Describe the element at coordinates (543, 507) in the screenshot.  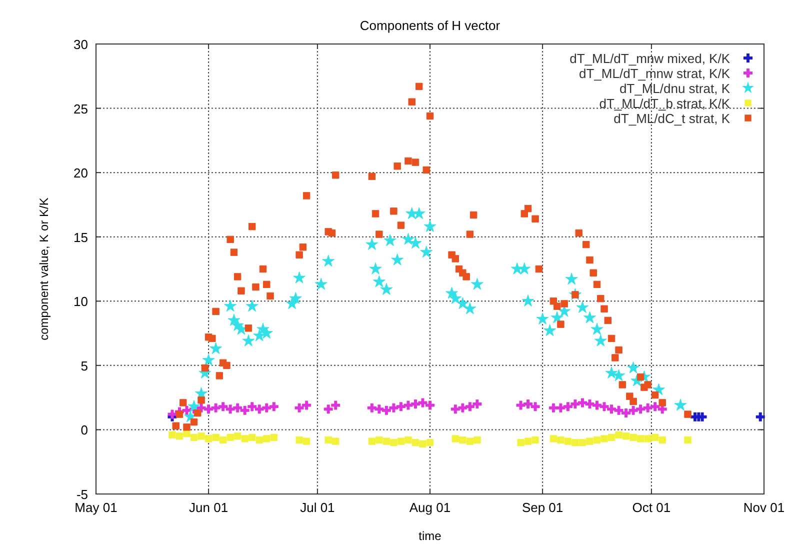
I see `x-tick-label: Sep 01` at that location.